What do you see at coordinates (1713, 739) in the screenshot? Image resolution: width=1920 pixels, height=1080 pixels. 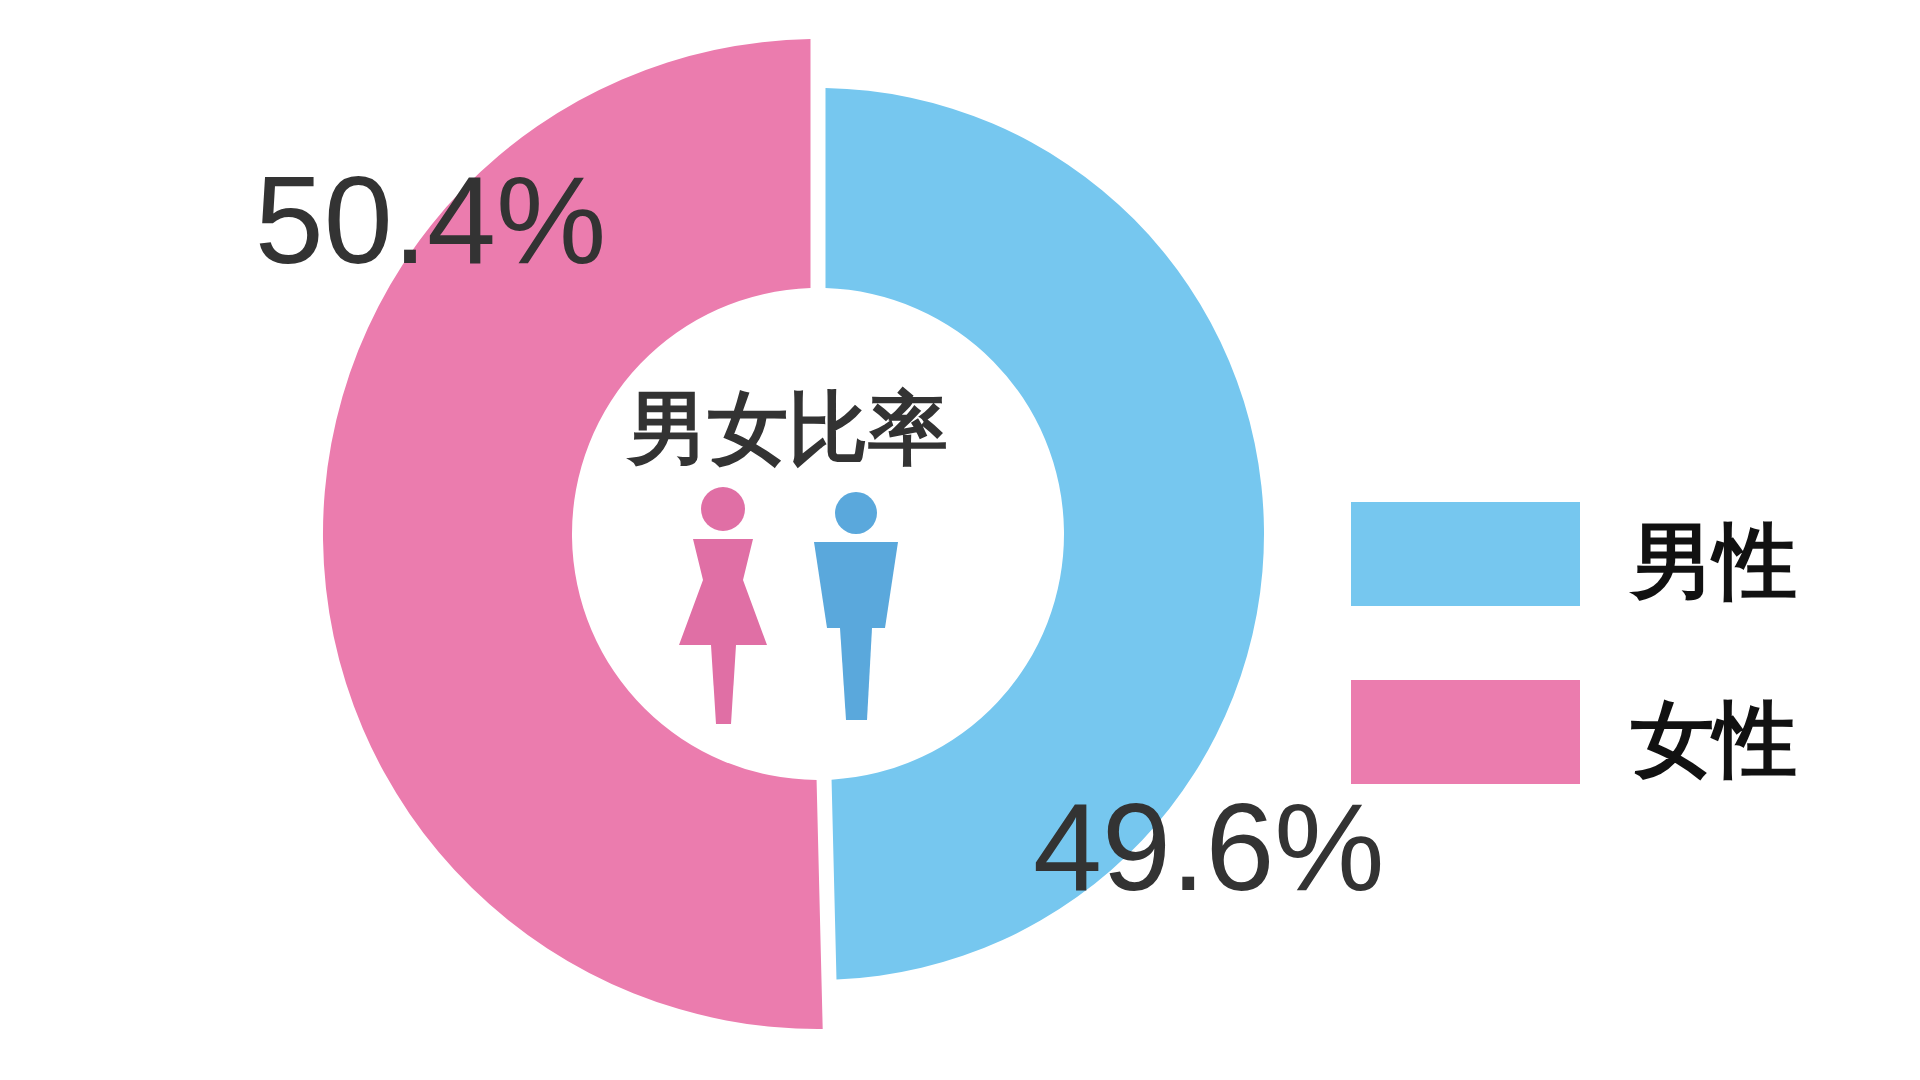 I see `legend-label: 女性` at bounding box center [1713, 739].